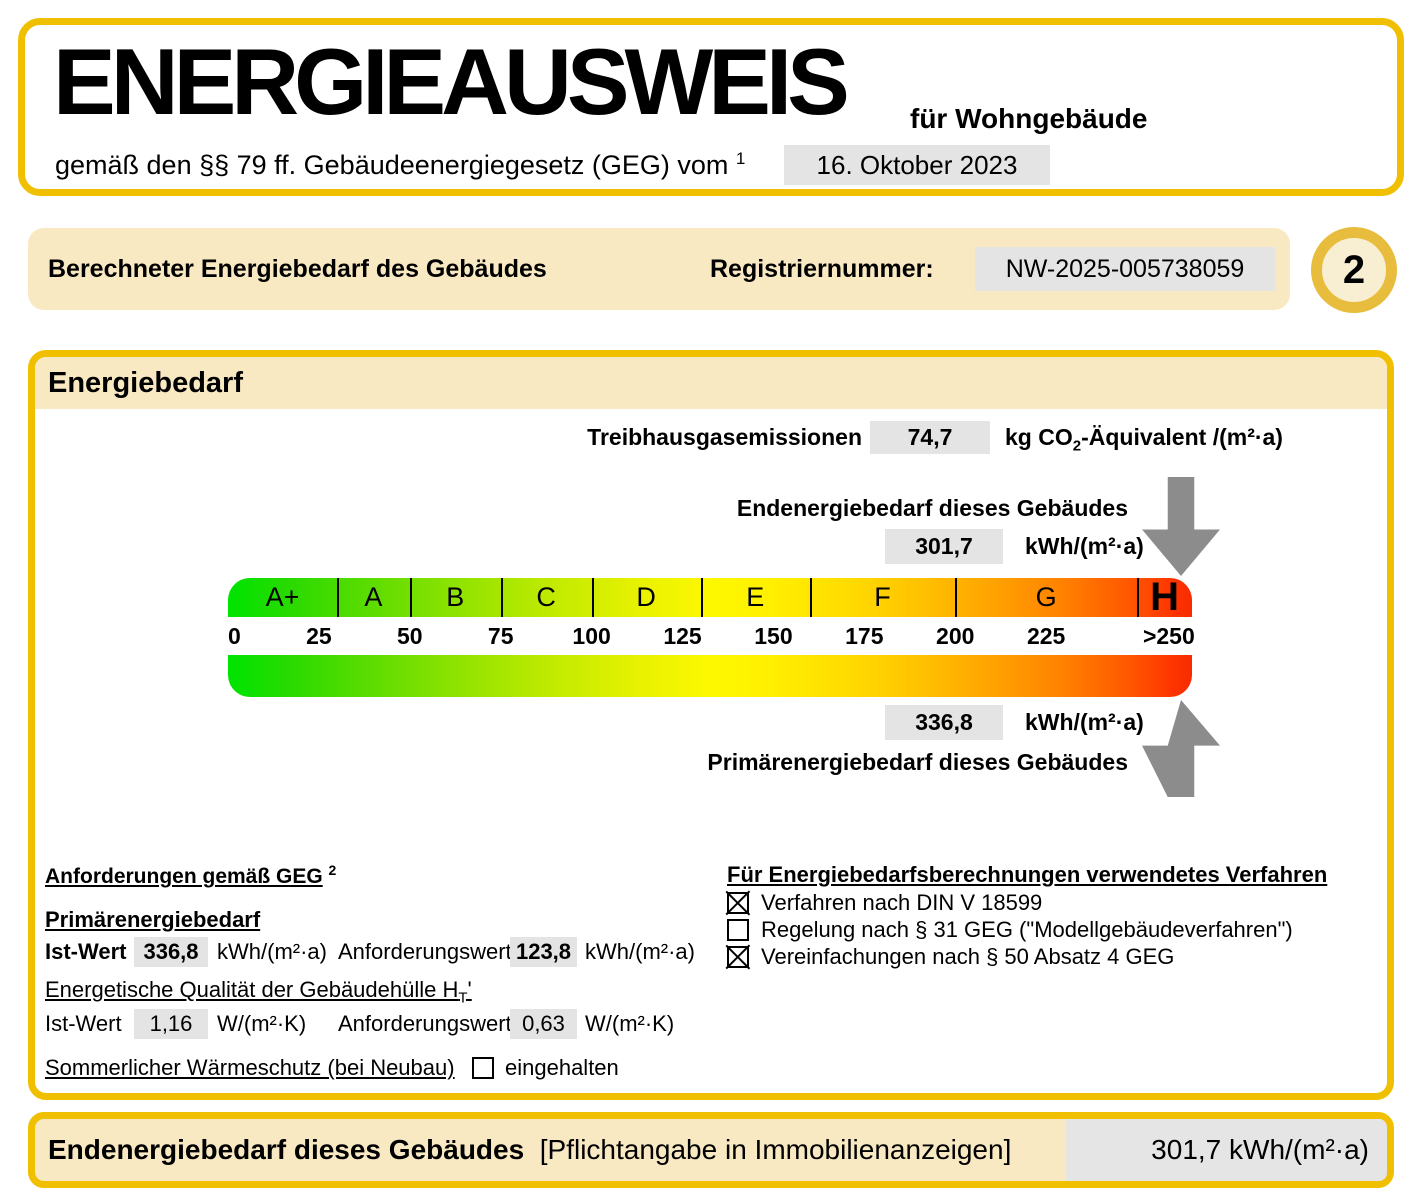  Describe the element at coordinates (252, 989) in the screenshot. I see `envelope-heading-pre: Energetische Qualität der Gebäudehülle H` at that location.